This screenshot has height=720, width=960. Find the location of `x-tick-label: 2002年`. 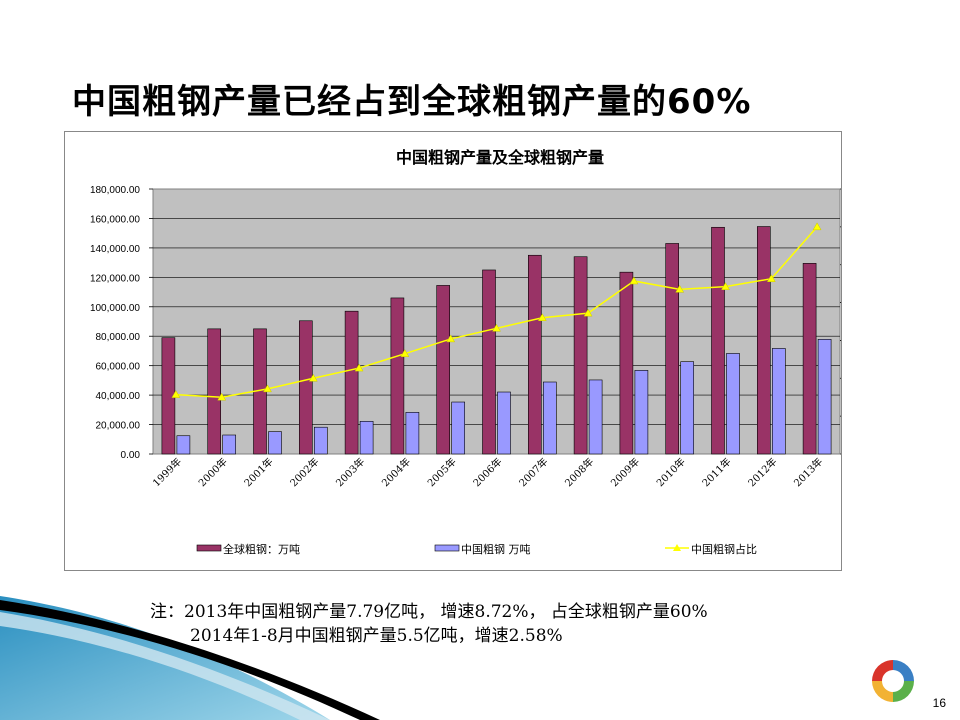

x-tick-label: 2002年 is located at coordinates (304, 472).